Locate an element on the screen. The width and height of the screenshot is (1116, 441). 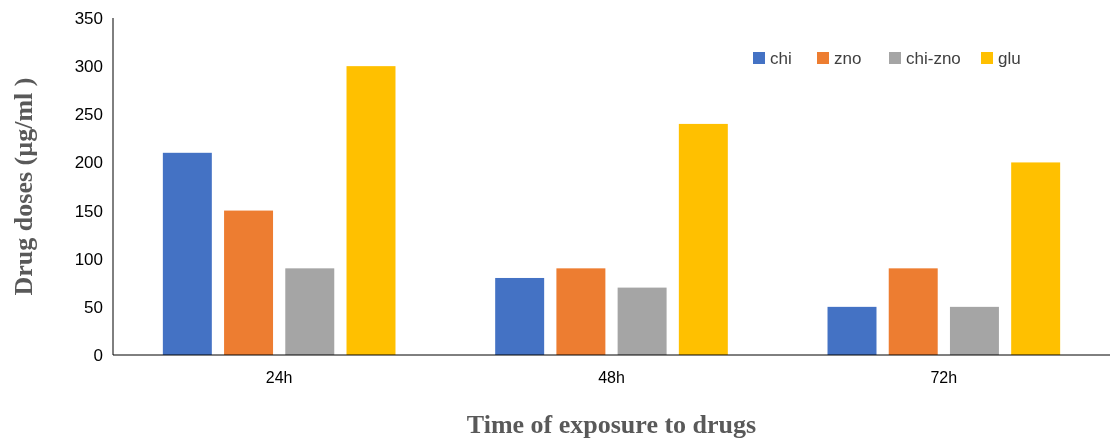
legend-label: chi is located at coordinates (781, 58).